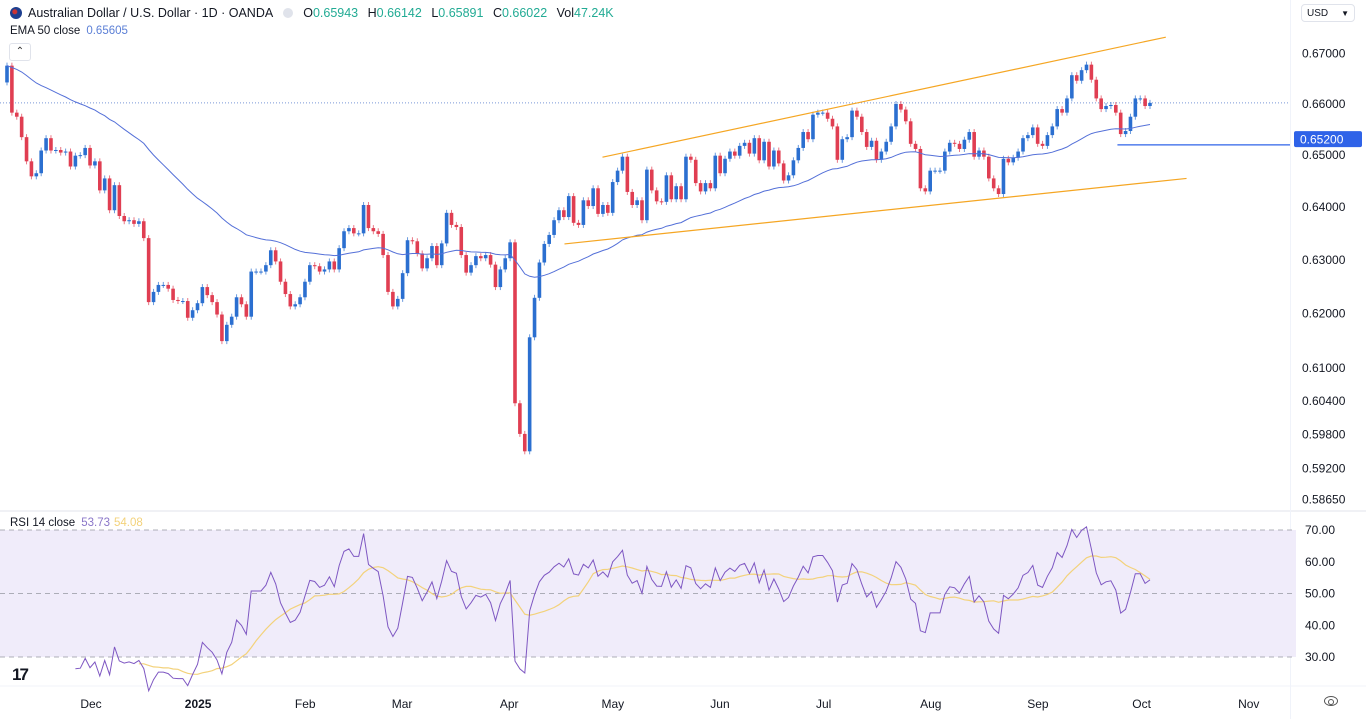  I want to click on rsi-tick-label: 60.00, so click(1320, 562).